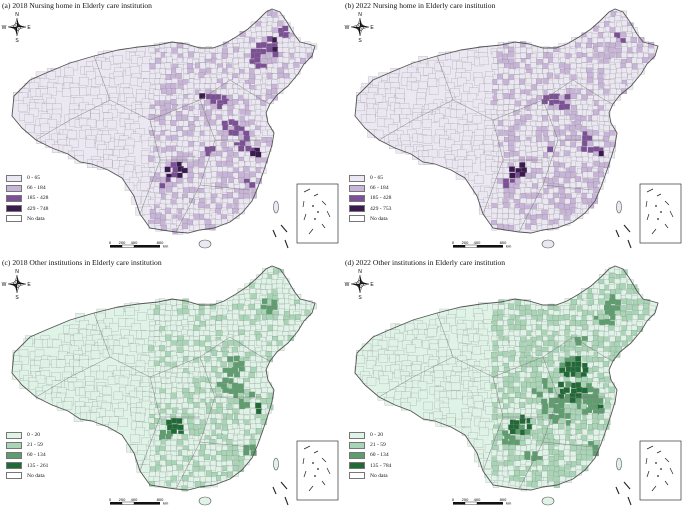 The image size is (685, 513). I want to click on legend-item: 0 - 65, so click(370, 178).